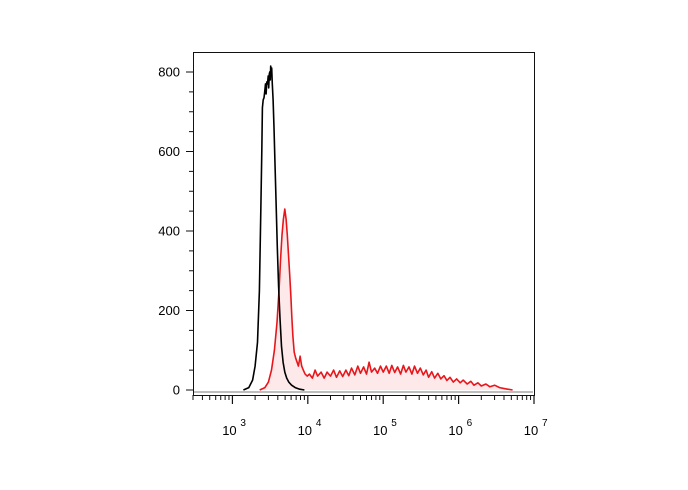 The width and height of the screenshot is (688, 490). What do you see at coordinates (169, 310) in the screenshot?
I see `y-tick-label: 200` at bounding box center [169, 310].